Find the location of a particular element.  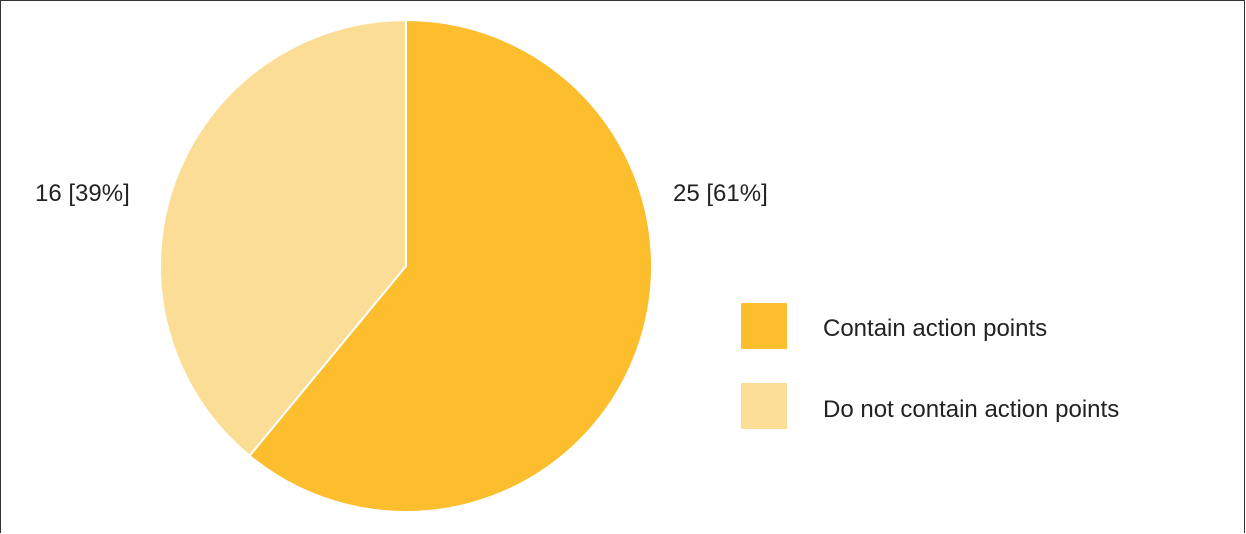

legend-swatch-do-not-contain is located at coordinates (764, 406).